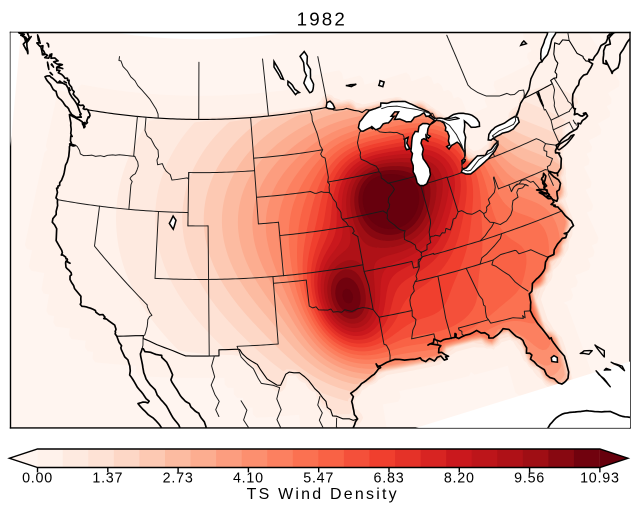 Image resolution: width=640 pixels, height=520 pixels. What do you see at coordinates (323, 494) in the screenshot?
I see `svg-text: TS Wind Density` at bounding box center [323, 494].